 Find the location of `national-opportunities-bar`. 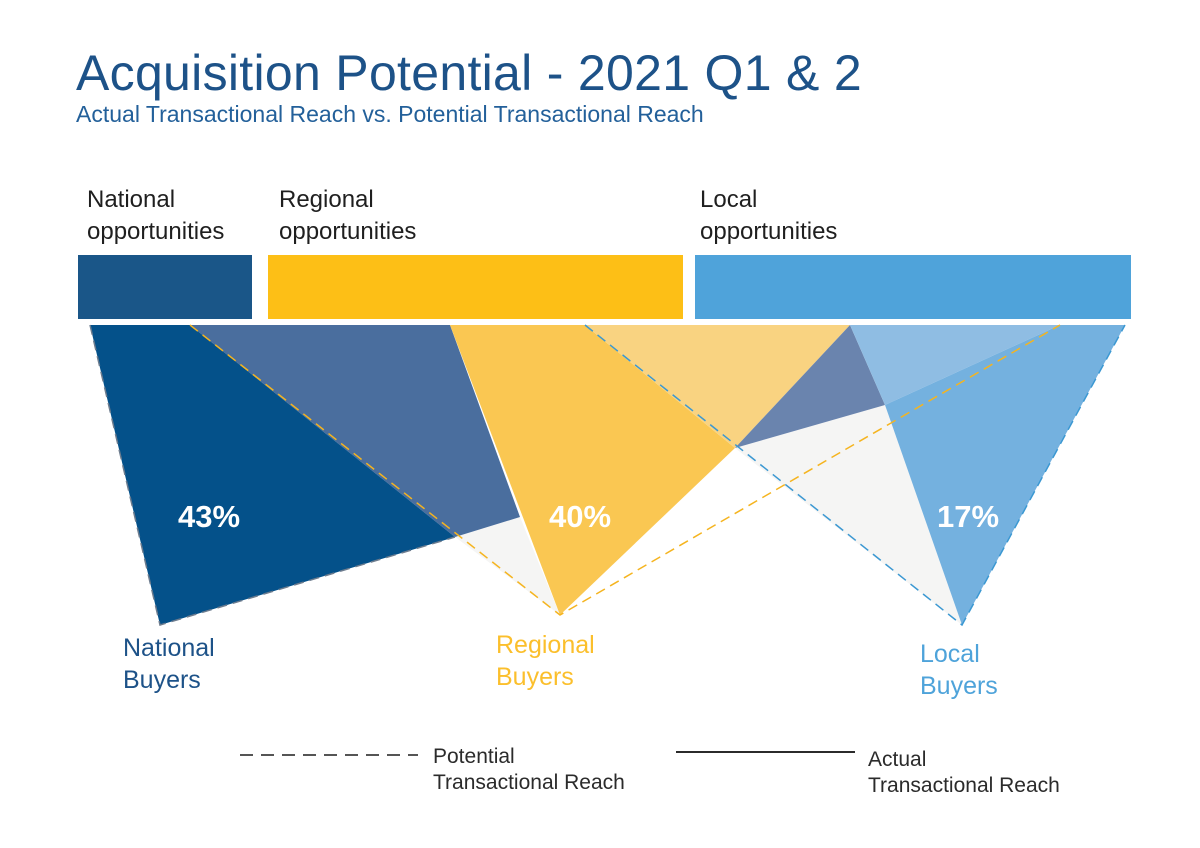

national-opportunities-bar is located at coordinates (165, 287).